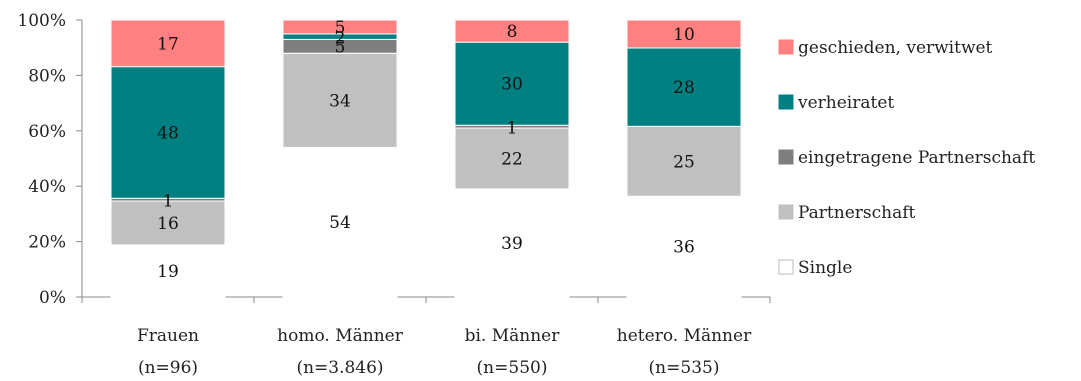  I want to click on x-category-label: (n=3.846), so click(339, 368).